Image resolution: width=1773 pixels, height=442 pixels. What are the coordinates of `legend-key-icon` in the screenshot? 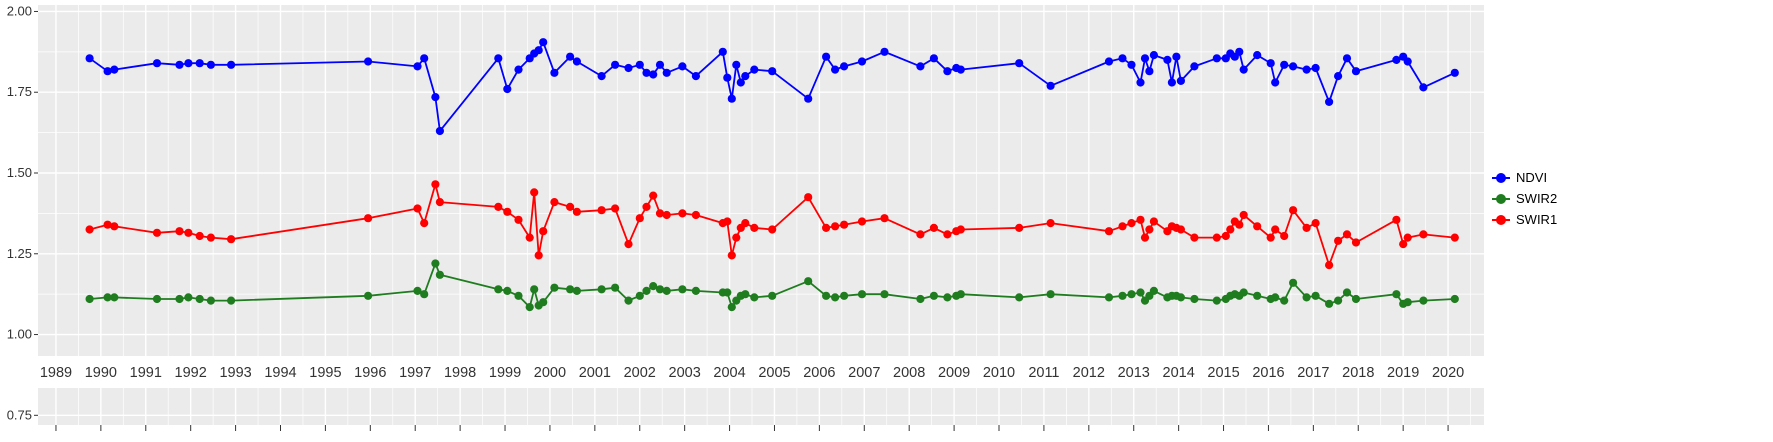 It's located at (1501, 199).